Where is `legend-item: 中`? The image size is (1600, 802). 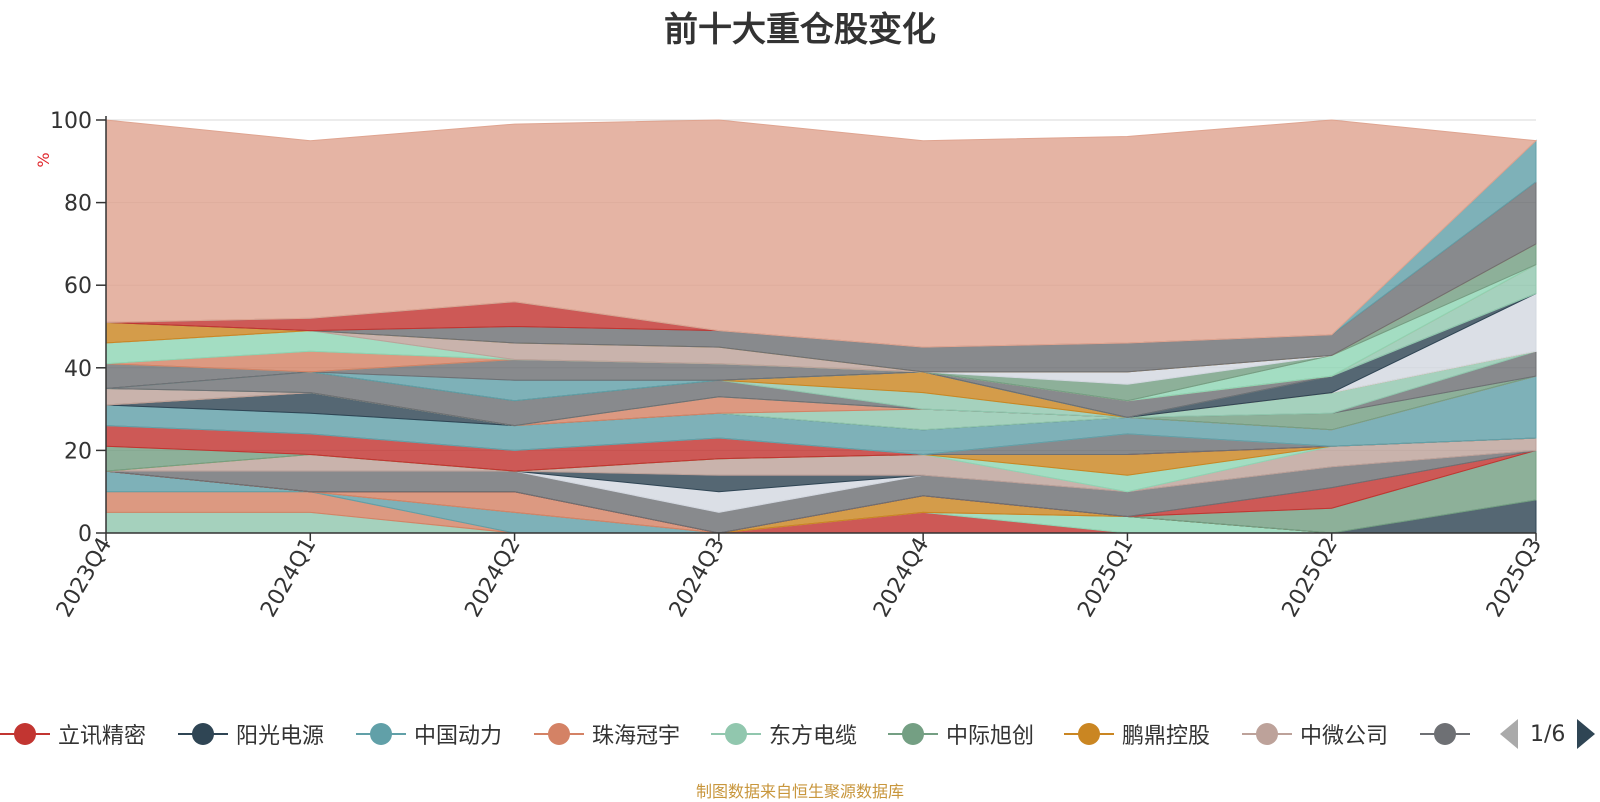 legend-item: 中 is located at coordinates (1445, 734).